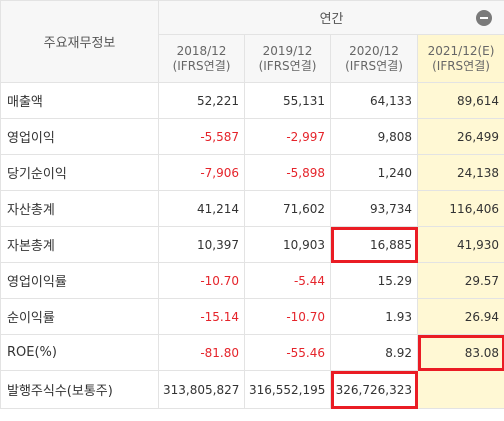 The height and width of the screenshot is (421, 504). I want to click on value-cell: 316,552,195, so click(287, 389).